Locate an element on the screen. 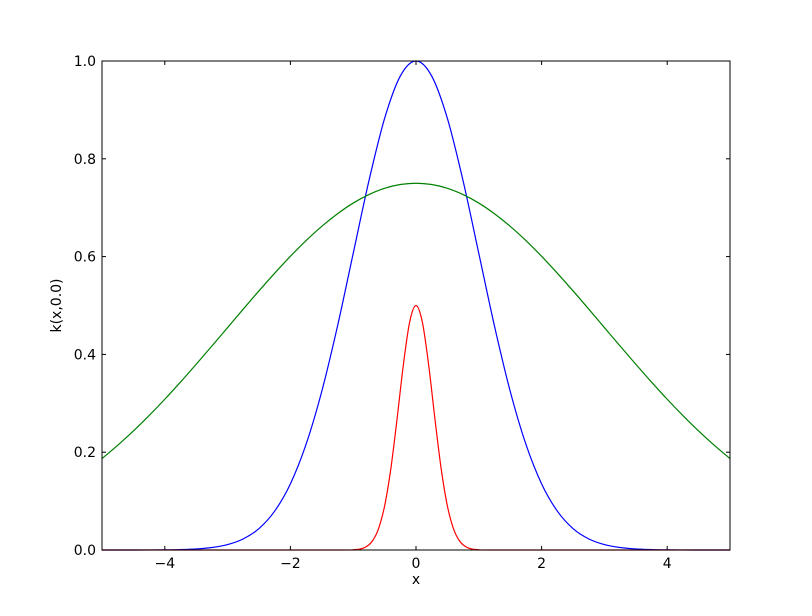 The width and height of the screenshot is (812, 616). y-tick-label: 0.4 is located at coordinates (85, 355).